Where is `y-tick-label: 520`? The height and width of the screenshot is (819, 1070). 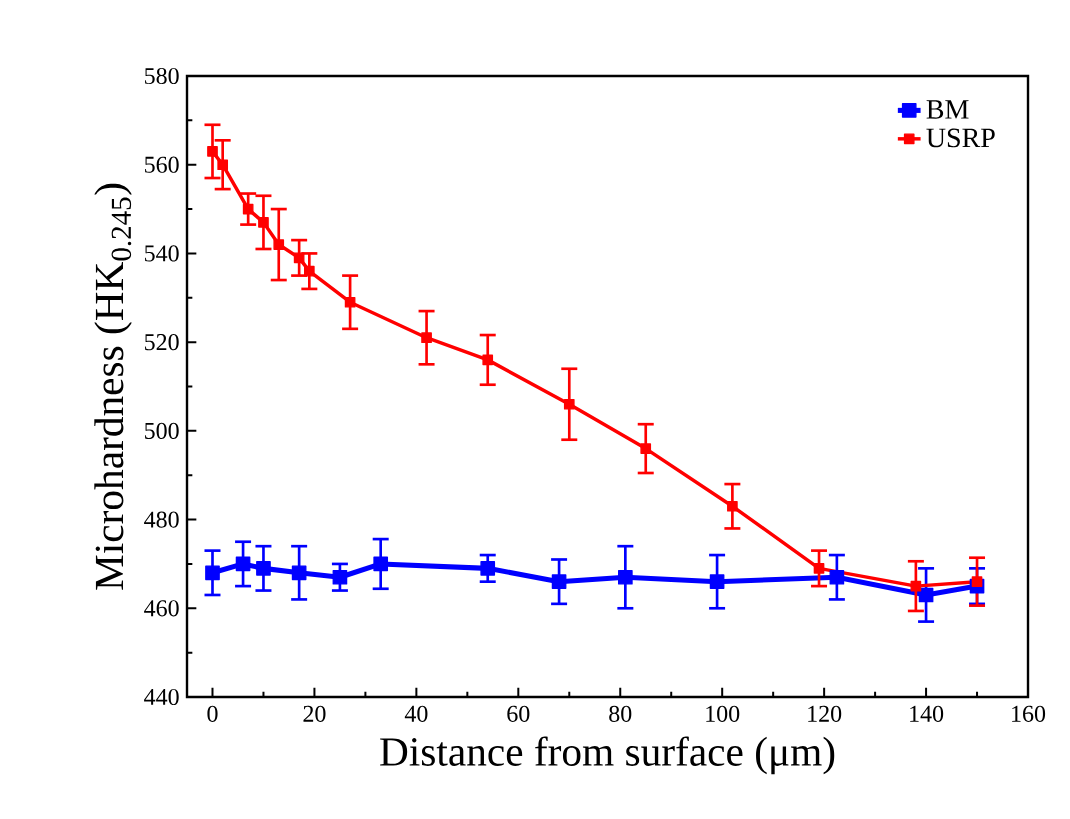 y-tick-label: 520 is located at coordinates (162, 342).